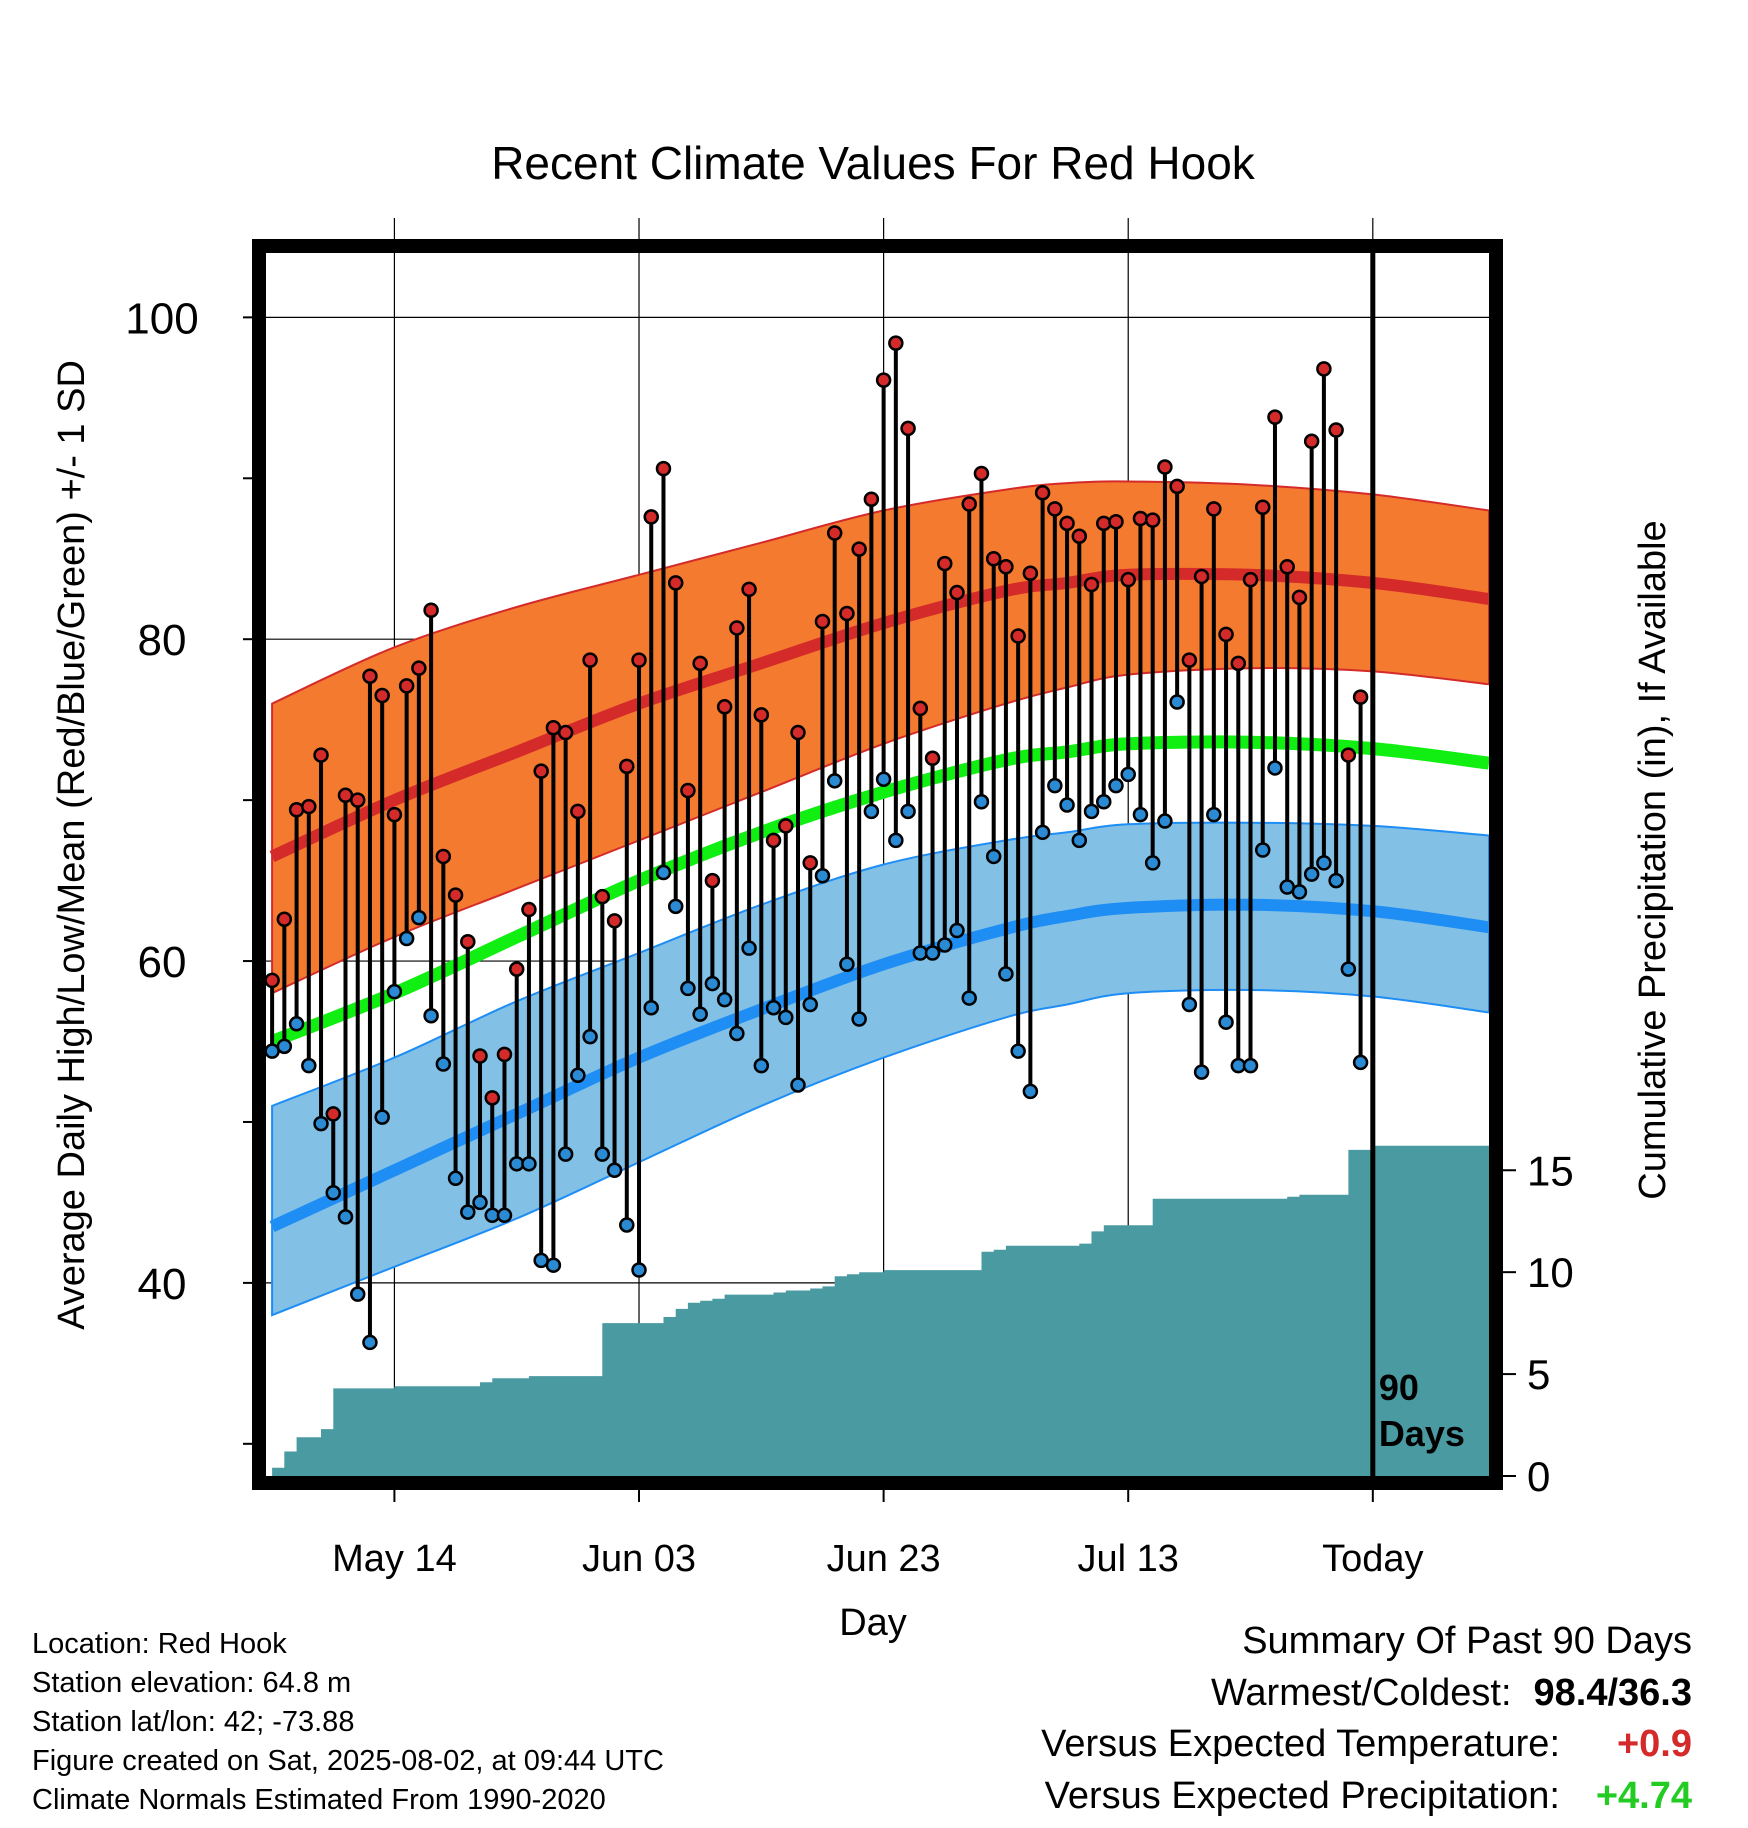  Describe the element at coordinates (162, 1284) in the screenshot. I see `y-tick-label: 40` at that location.